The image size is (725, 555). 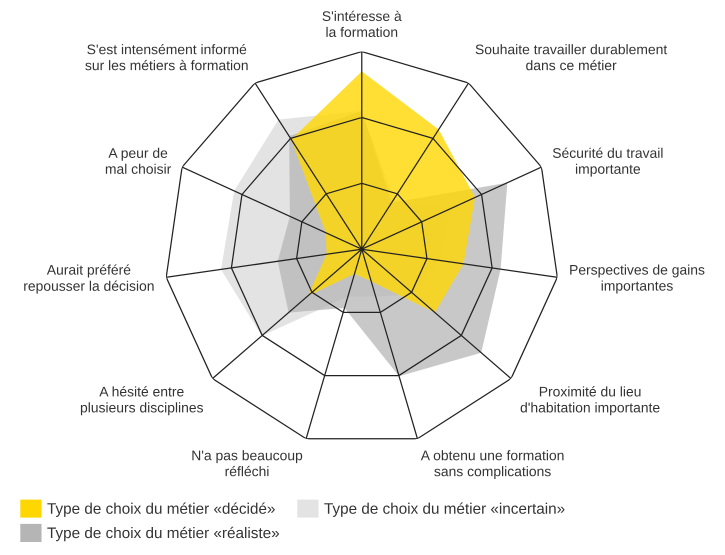 I want to click on spoke-label: A peur de mal choisir, so click(x=139, y=161).